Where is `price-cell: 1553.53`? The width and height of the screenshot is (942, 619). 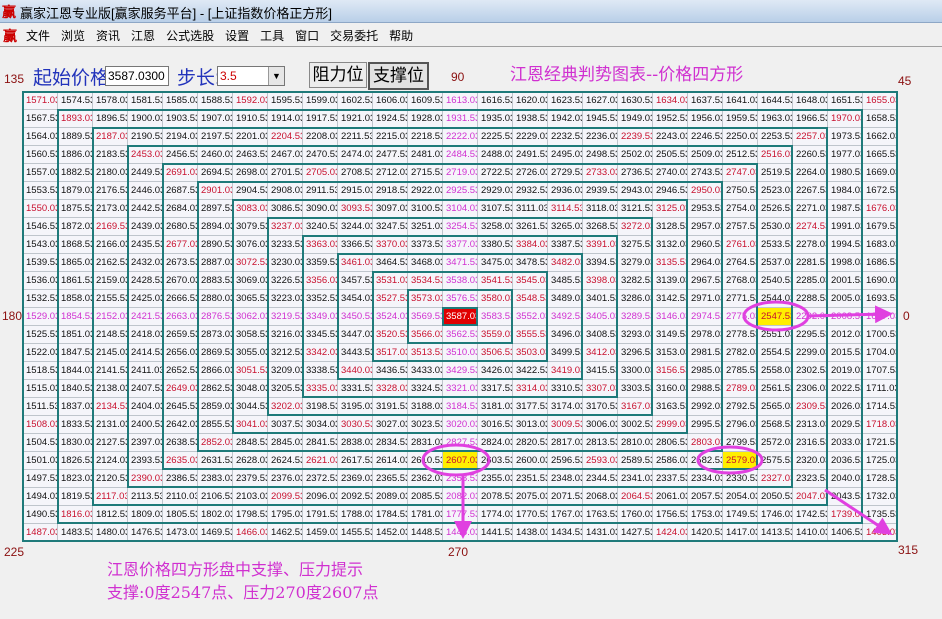
price-cell: 1553.53 is located at coordinates (40, 191).